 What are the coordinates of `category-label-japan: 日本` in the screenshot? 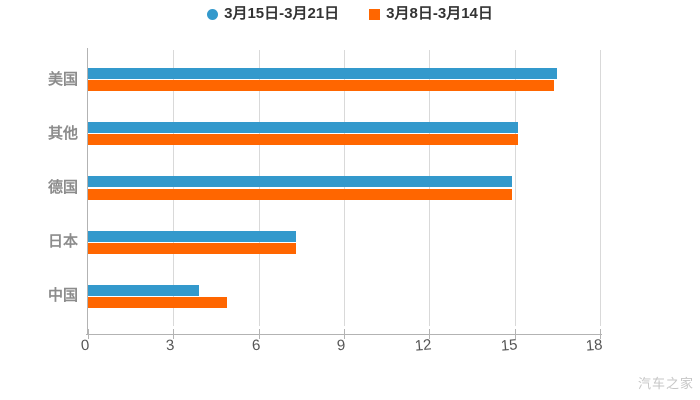 It's located at (62, 242).